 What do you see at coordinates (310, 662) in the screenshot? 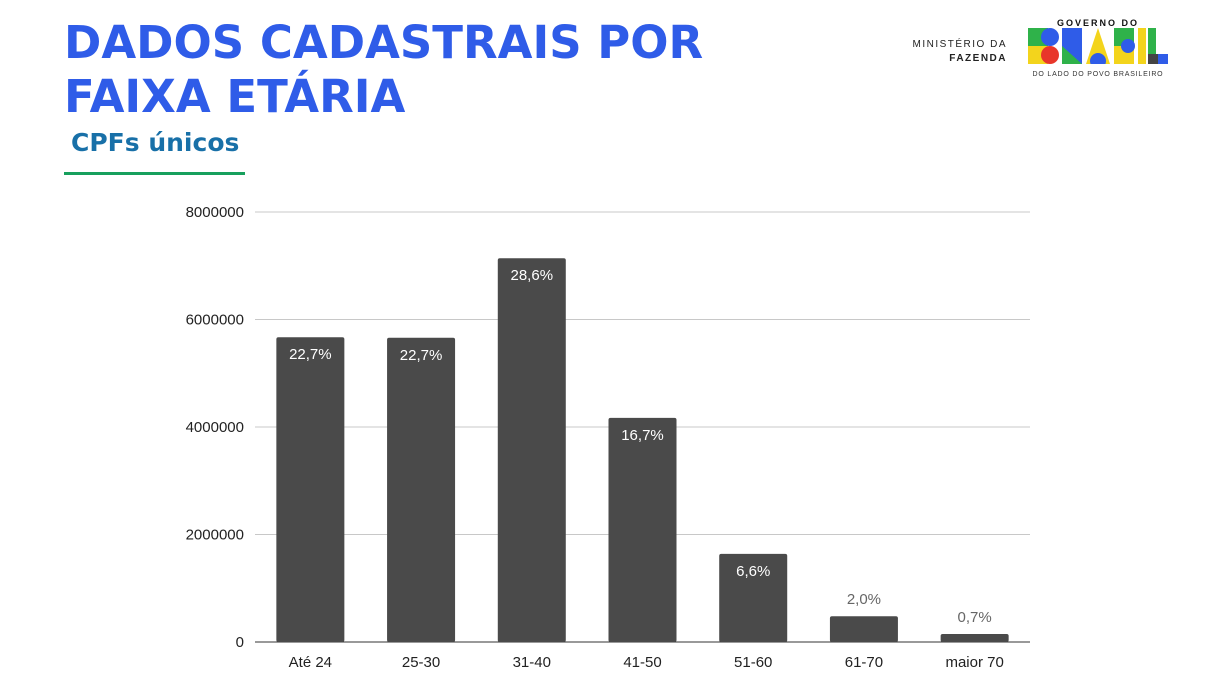
I see `x-tick-label: Até 24` at bounding box center [310, 662].